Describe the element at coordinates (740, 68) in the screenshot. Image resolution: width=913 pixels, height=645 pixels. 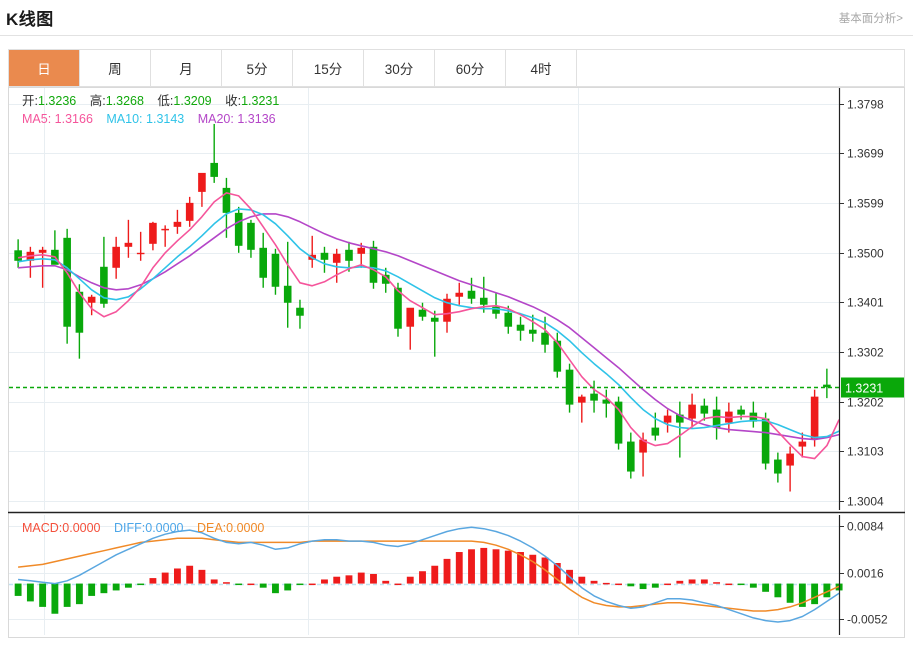
I see `tabbar-filler` at that location.